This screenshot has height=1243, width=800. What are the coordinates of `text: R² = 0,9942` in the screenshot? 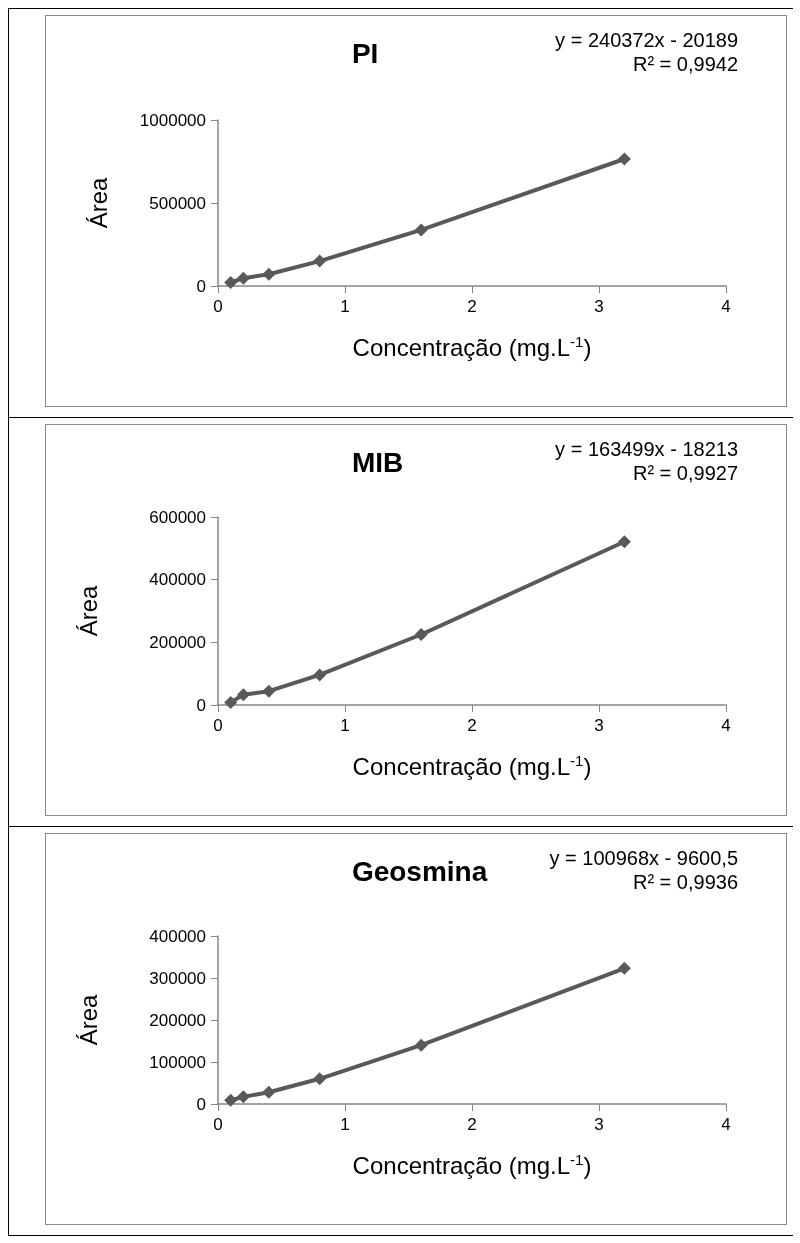 It's located at (685, 64).